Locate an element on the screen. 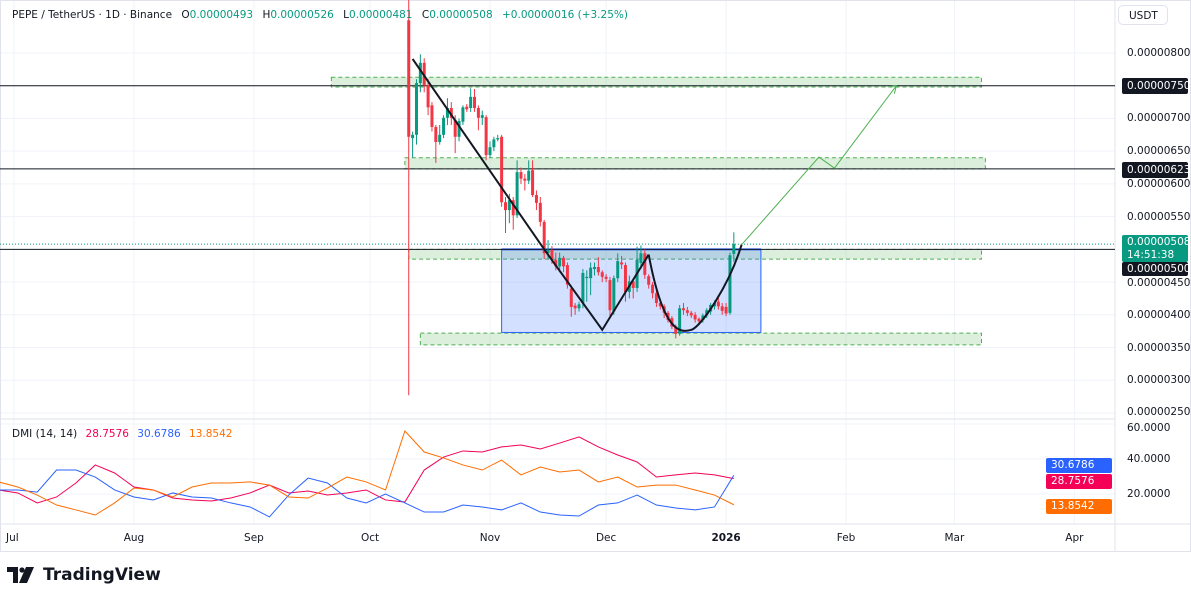 The image size is (1191, 598). plus-di-value: 30.6786 is located at coordinates (159, 434).